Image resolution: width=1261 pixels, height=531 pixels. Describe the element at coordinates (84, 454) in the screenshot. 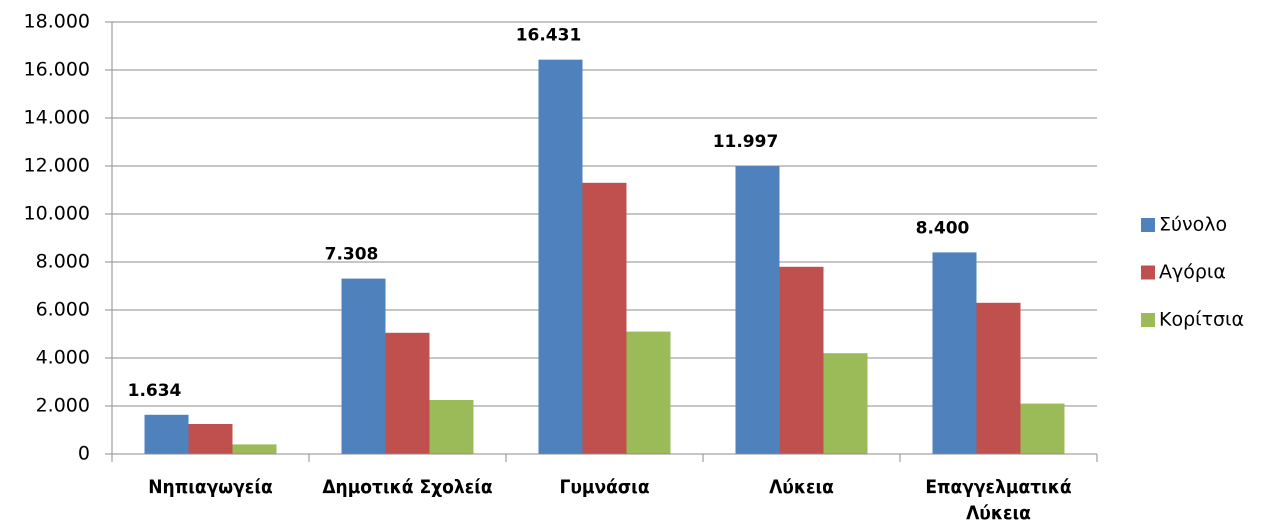

I see `y-tick-label: 0` at that location.